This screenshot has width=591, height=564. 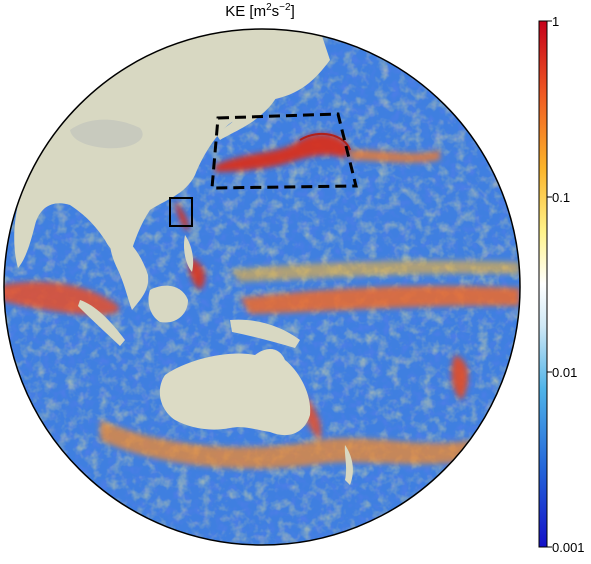 What do you see at coordinates (348, 465) in the screenshot?
I see `new-zealand-islands` at bounding box center [348, 465].